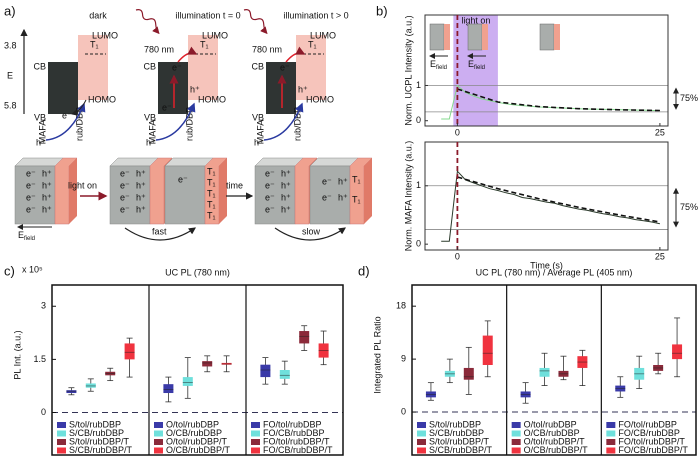  What do you see at coordinates (559, 199) in the screenshot?
I see `fit-line` at bounding box center [559, 199].